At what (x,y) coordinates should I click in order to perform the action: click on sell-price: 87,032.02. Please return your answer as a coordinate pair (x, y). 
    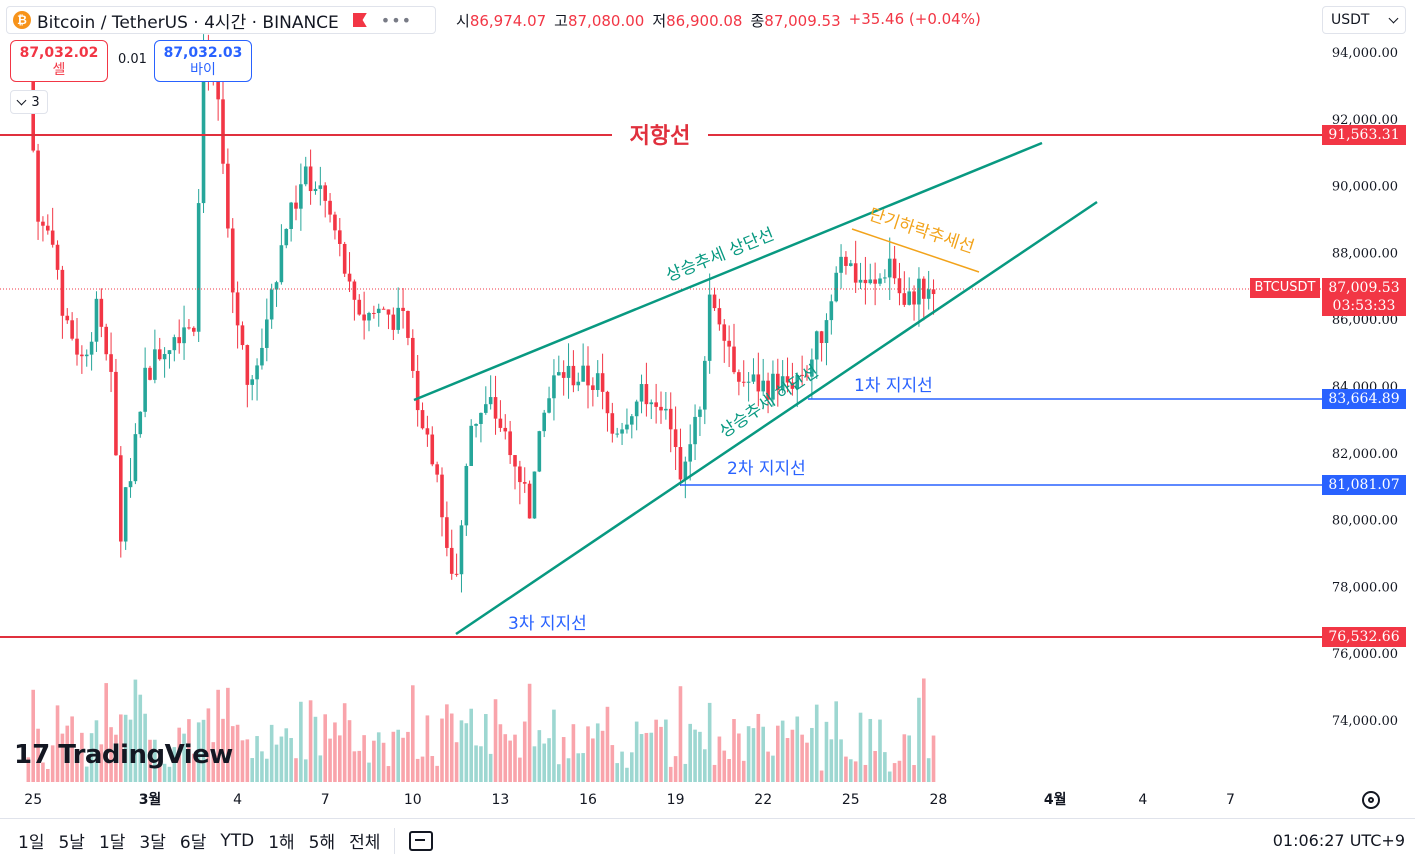
    Looking at the image, I should click on (59, 53).